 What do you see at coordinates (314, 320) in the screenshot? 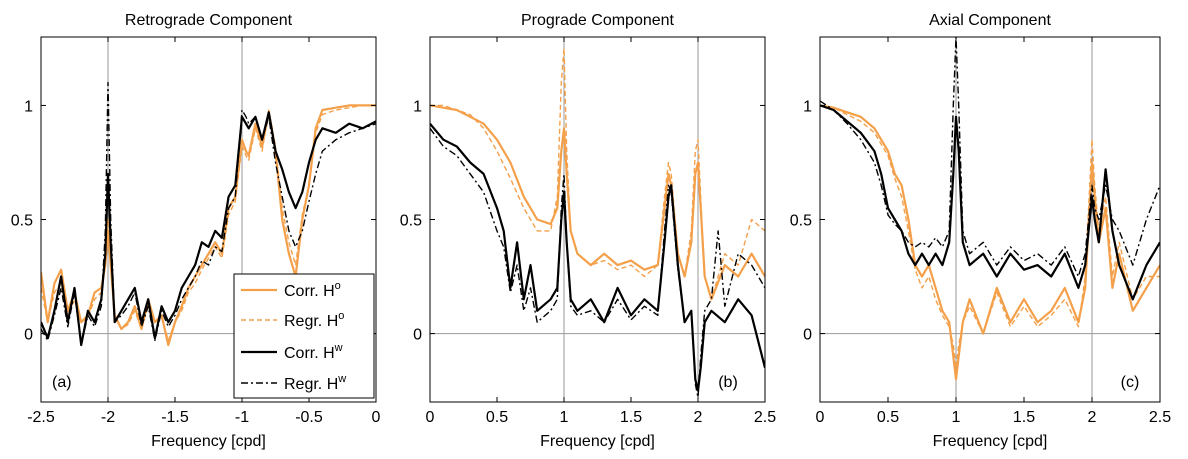
I see `legend-label: Regr. Ho` at bounding box center [314, 320].